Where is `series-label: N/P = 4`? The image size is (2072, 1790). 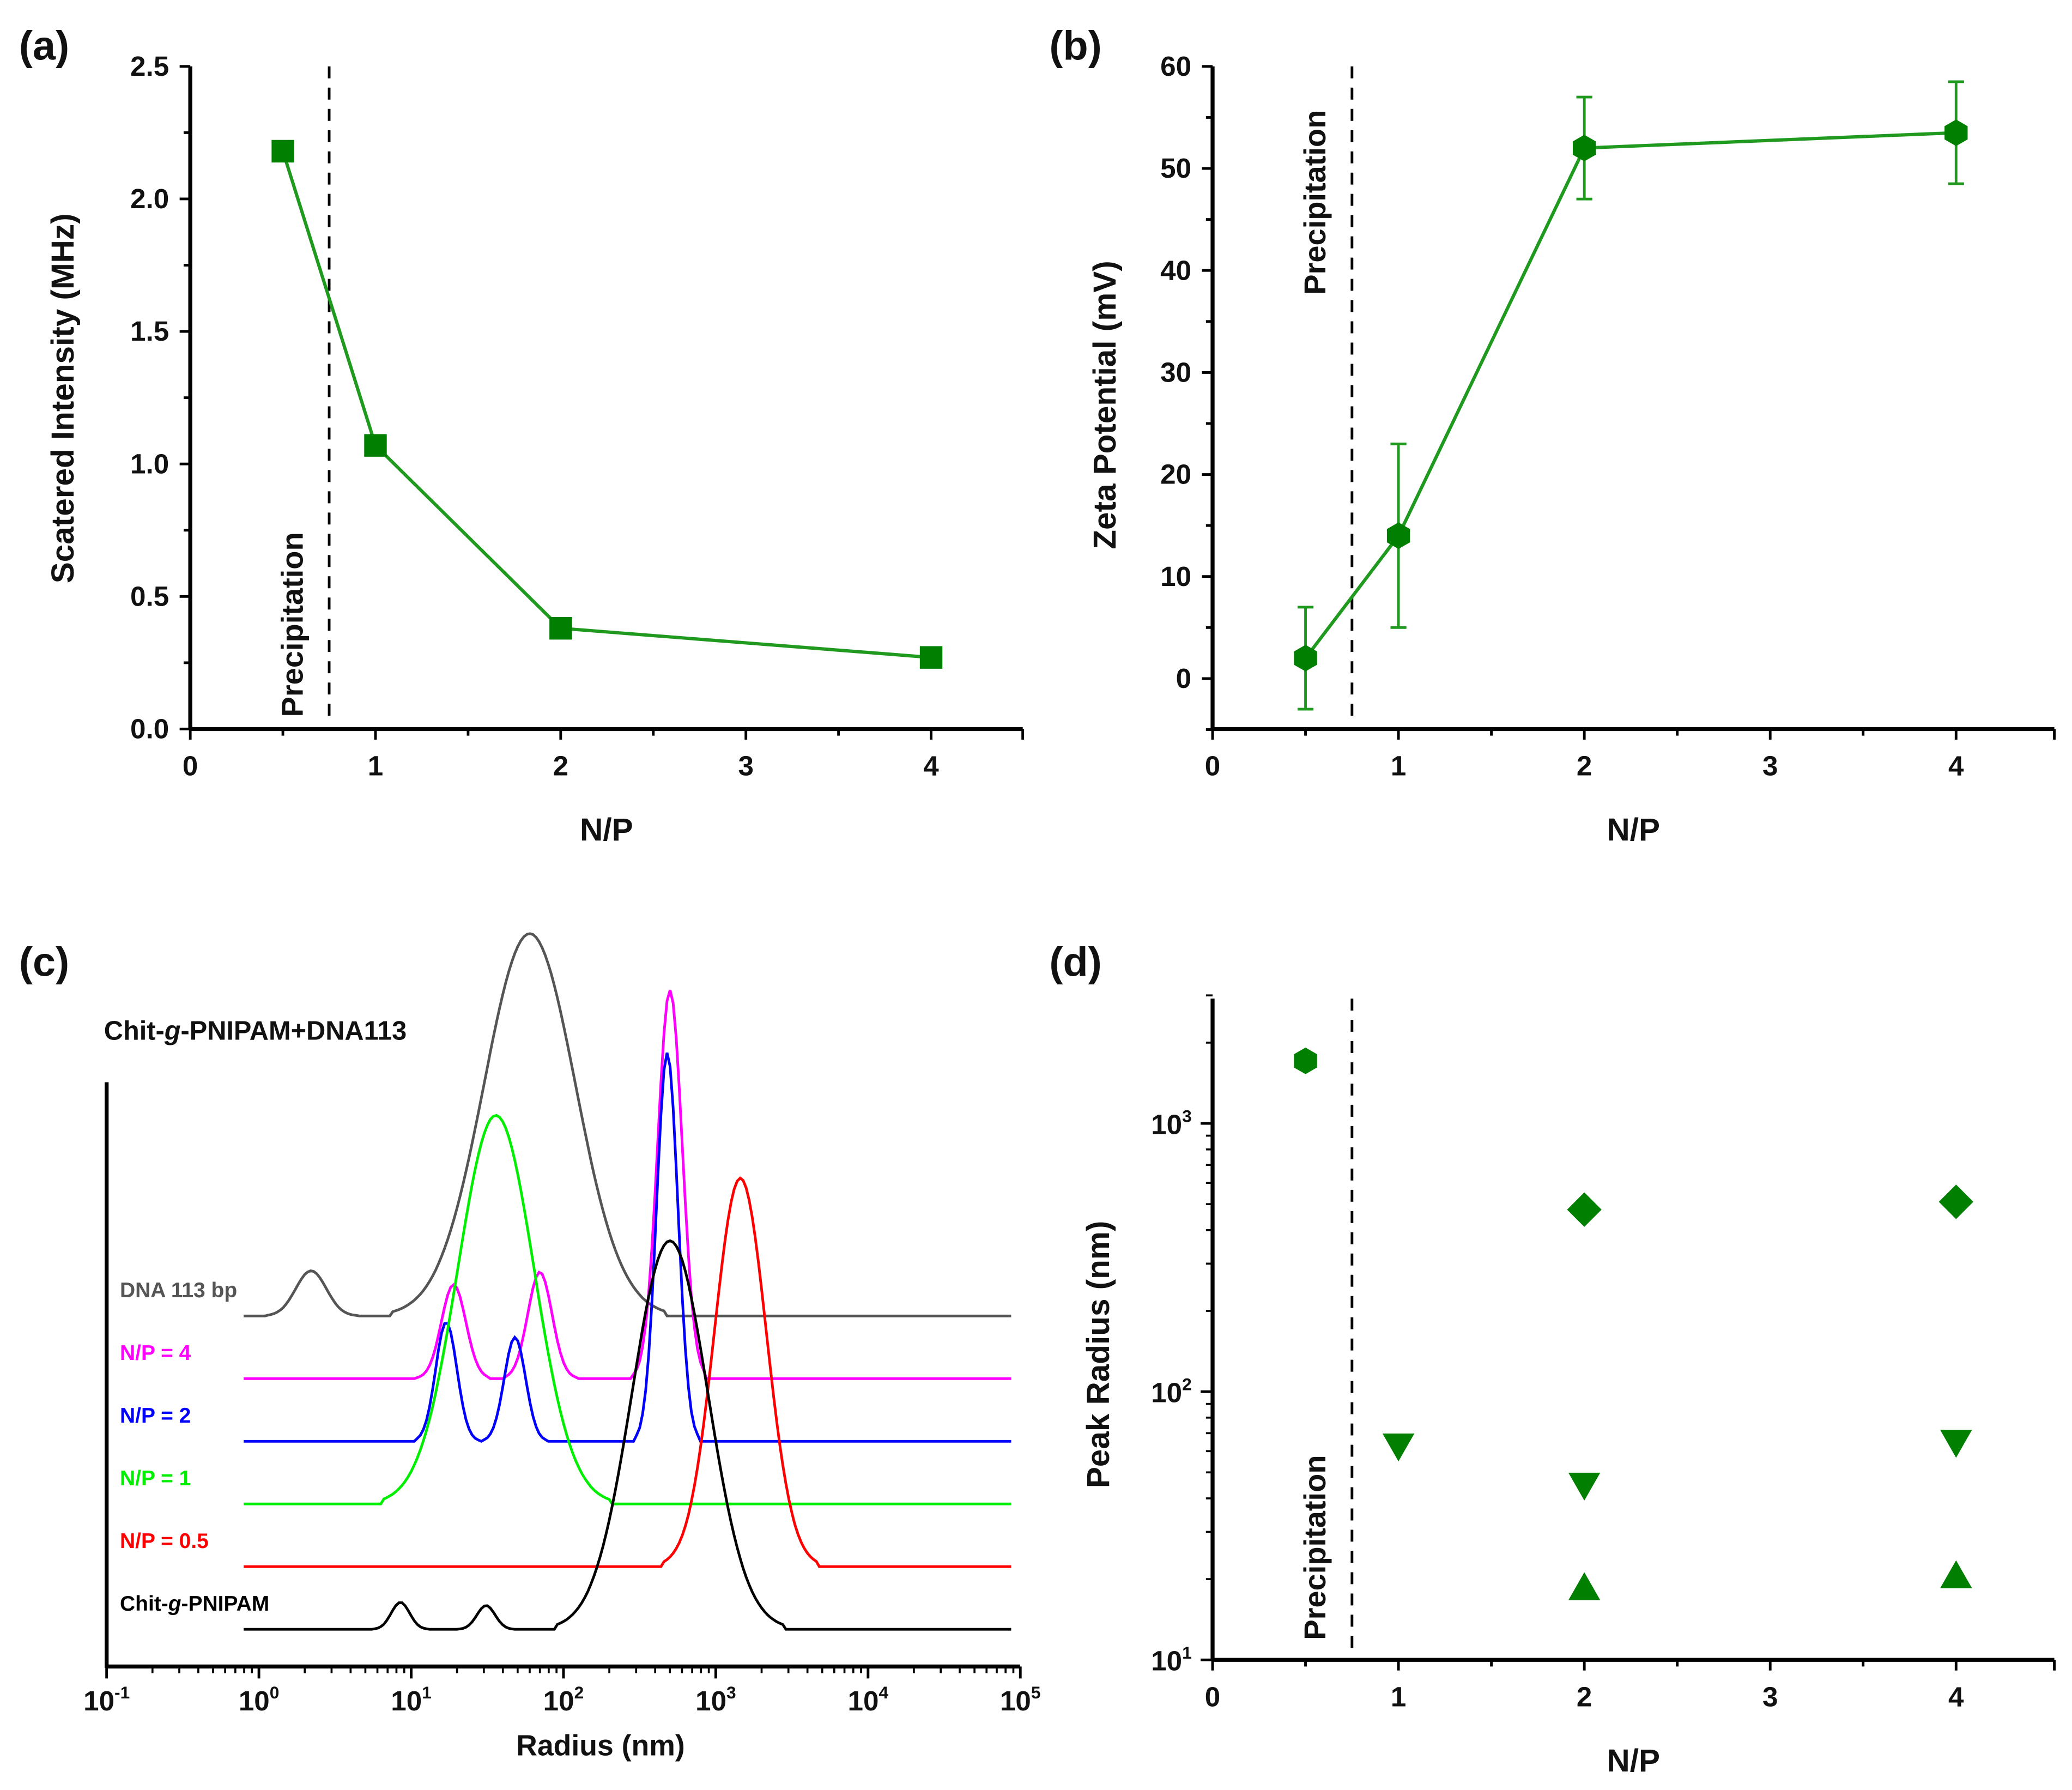
series-label: N/P = 4 is located at coordinates (155, 1353).